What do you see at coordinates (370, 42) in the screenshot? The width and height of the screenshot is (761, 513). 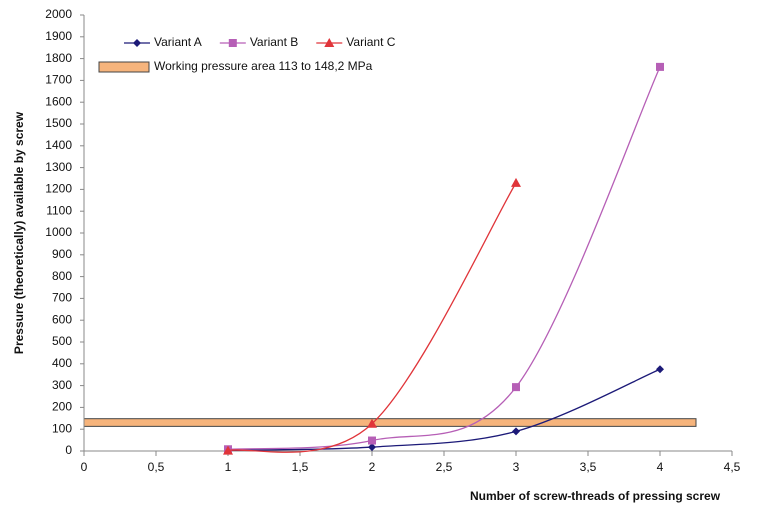 I see `legend-label: Variant C` at bounding box center [370, 42].